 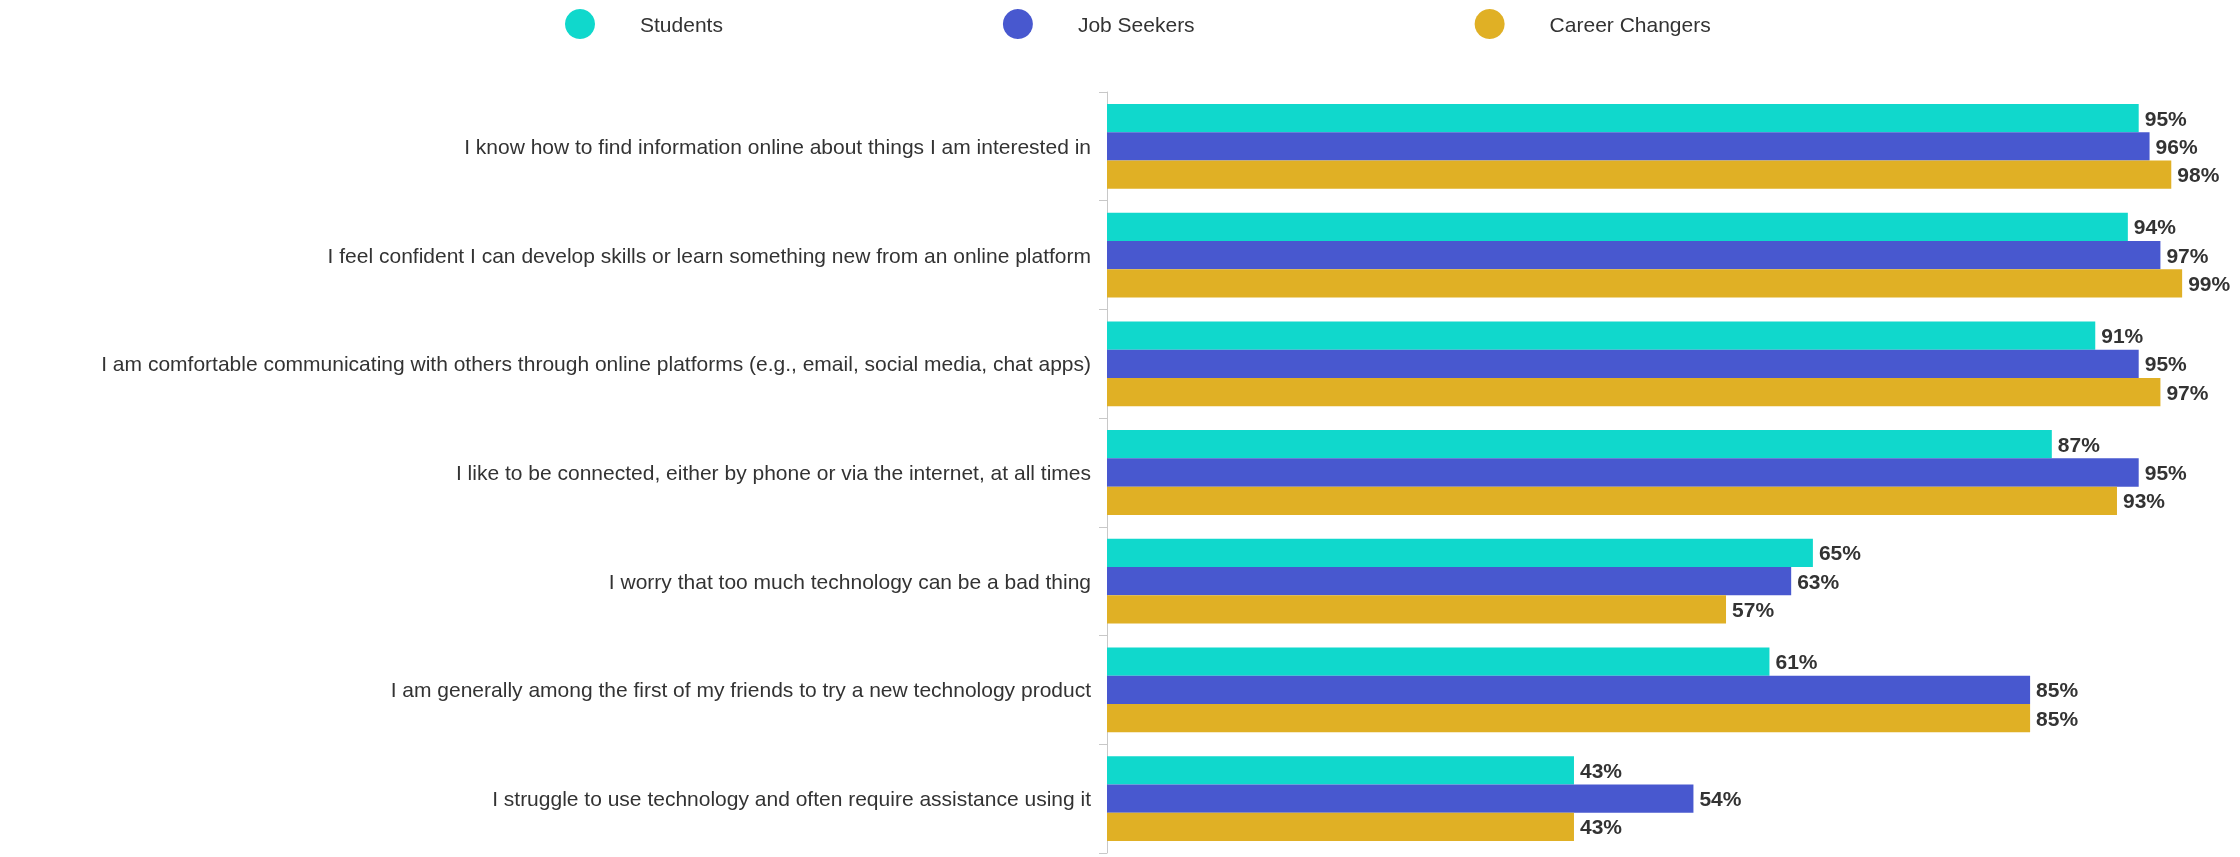 I want to click on data-label: 99%, so click(x=2209, y=283).